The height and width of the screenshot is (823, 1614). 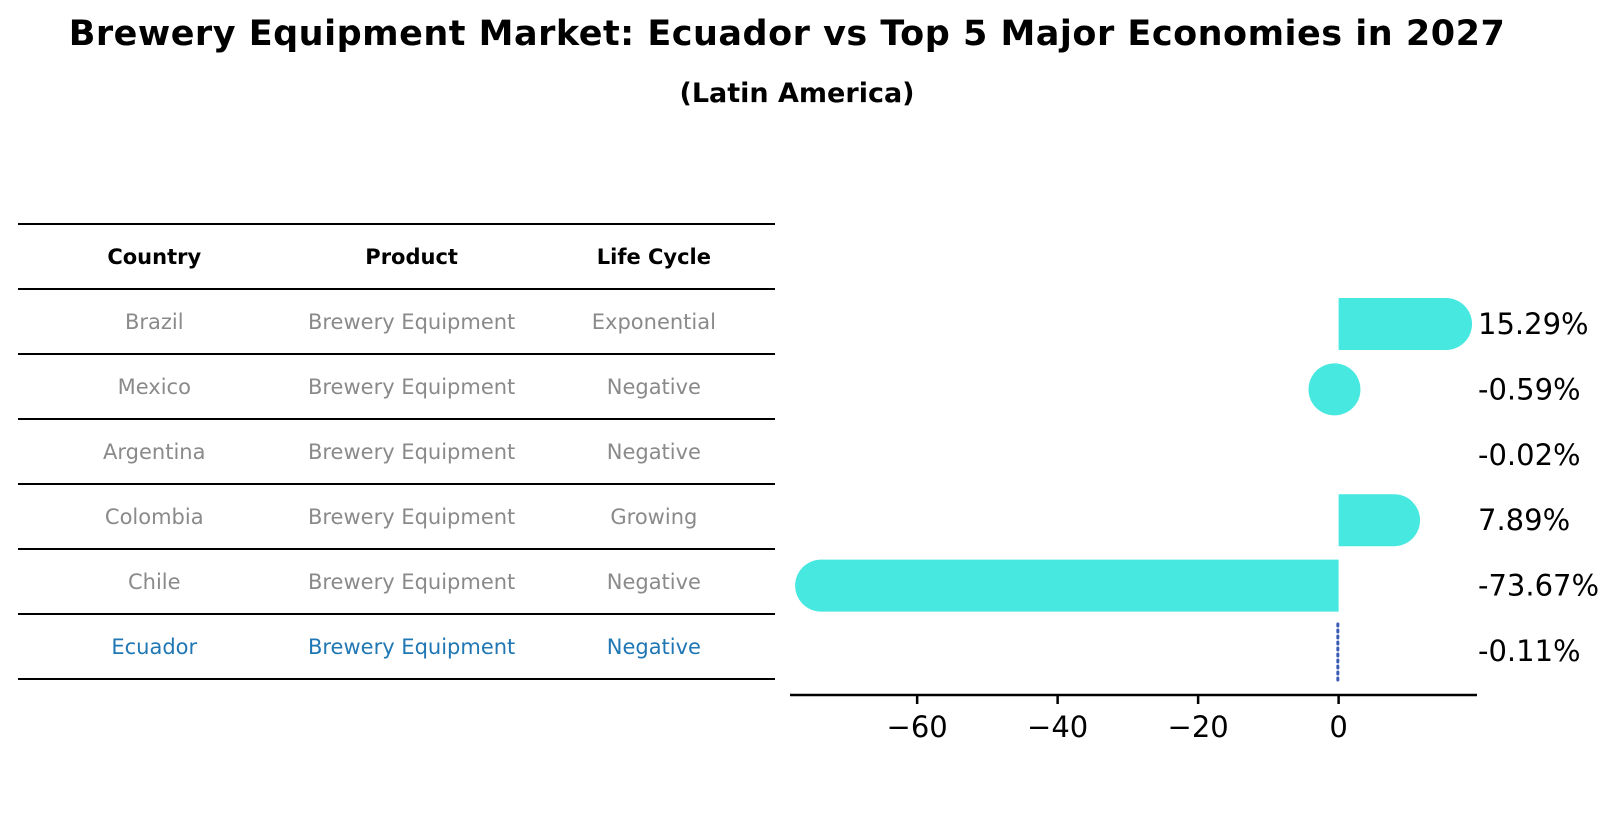 What do you see at coordinates (1529, 455) in the screenshot?
I see `value-label-argentina: -0.02%` at bounding box center [1529, 455].